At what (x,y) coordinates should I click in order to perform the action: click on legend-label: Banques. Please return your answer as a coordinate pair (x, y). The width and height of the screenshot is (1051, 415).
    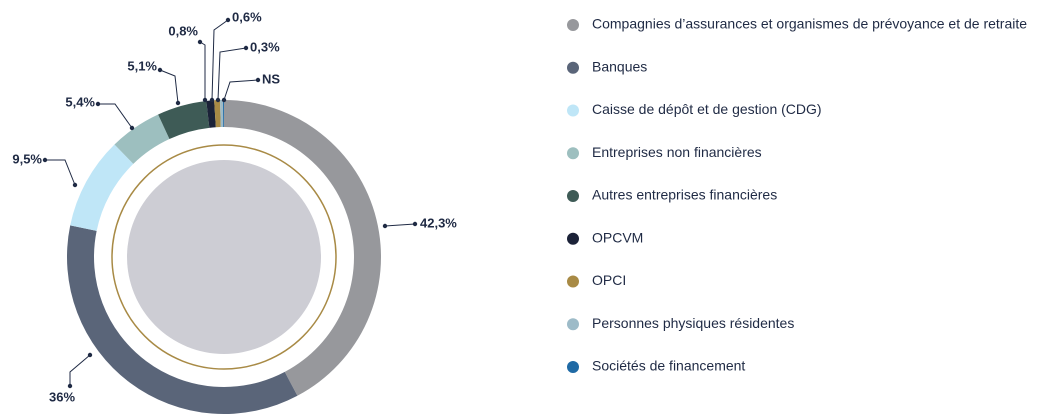
    Looking at the image, I should click on (619, 66).